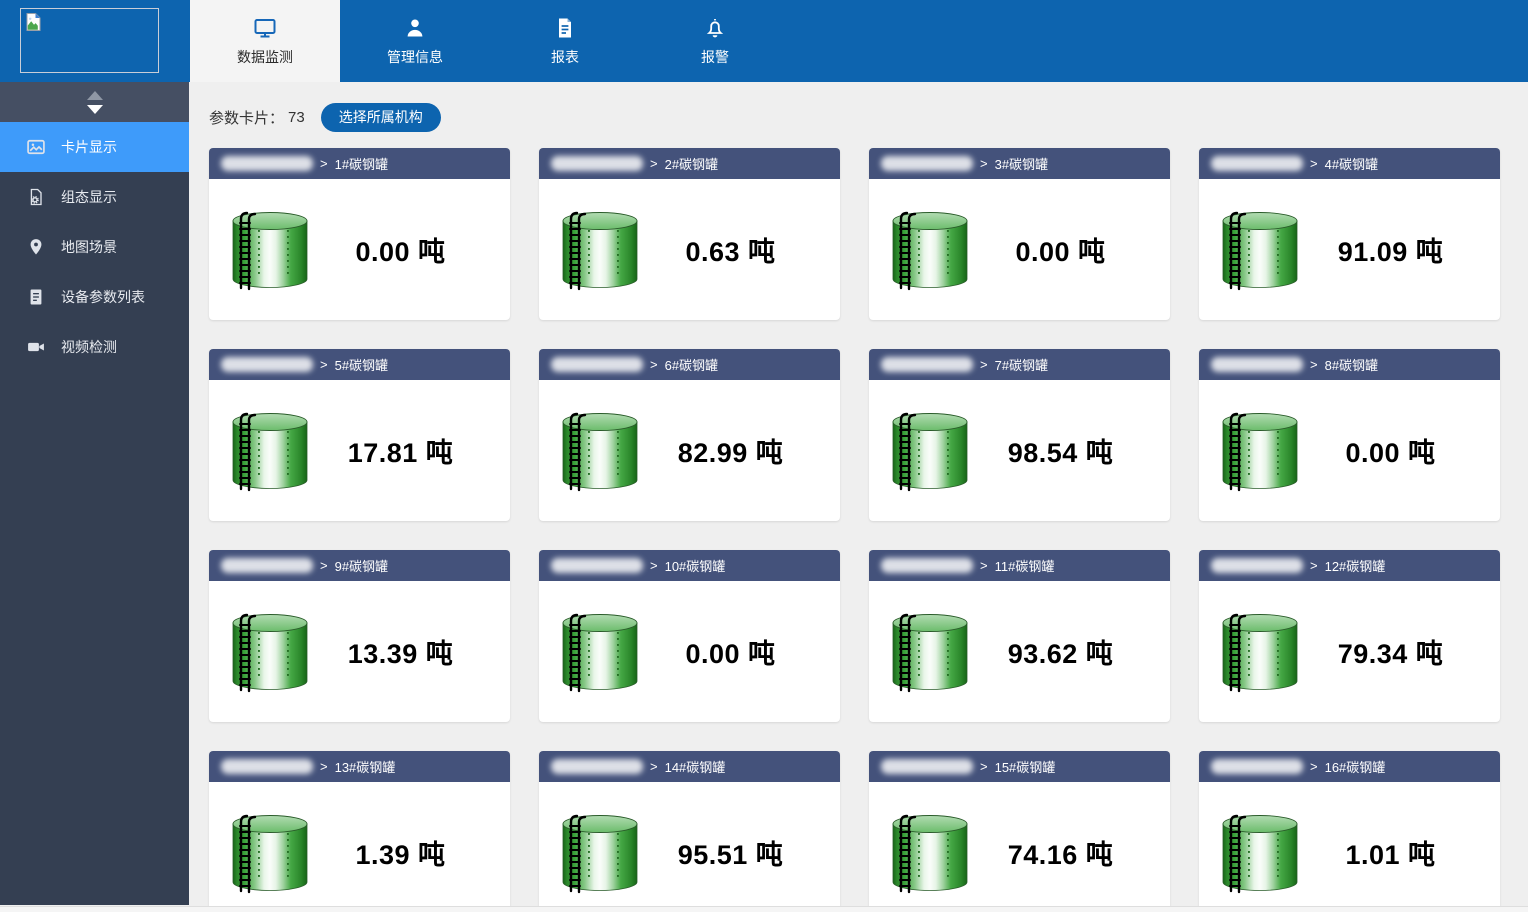  Describe the element at coordinates (712, 453) in the screenshot. I see `tank-value-number: 82.99` at that location.